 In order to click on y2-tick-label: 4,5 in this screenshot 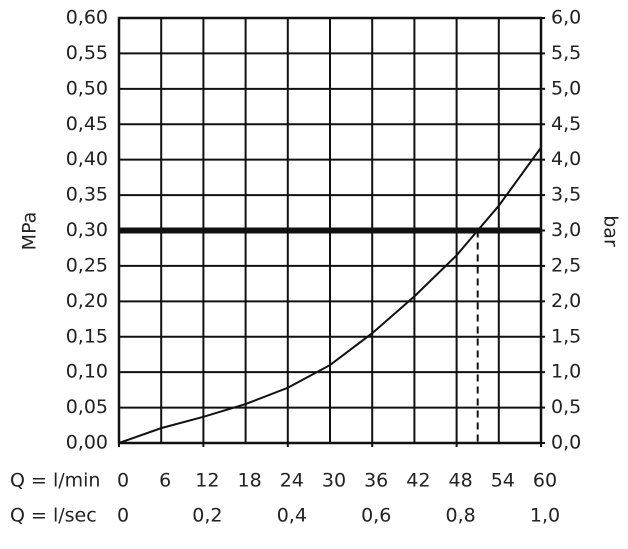, I will do `click(566, 124)`.